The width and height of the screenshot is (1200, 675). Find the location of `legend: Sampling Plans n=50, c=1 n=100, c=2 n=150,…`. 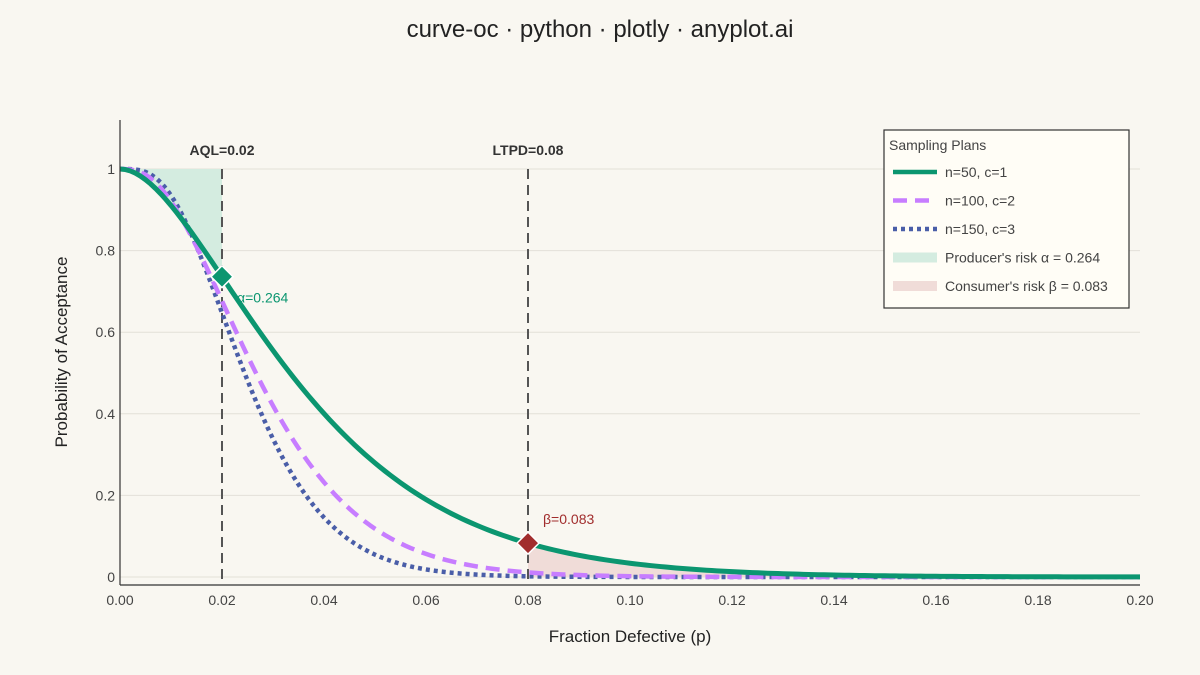

legend: Sampling Plans n=50, c=1 n=100, c=2 n=150,… is located at coordinates (1006, 219).